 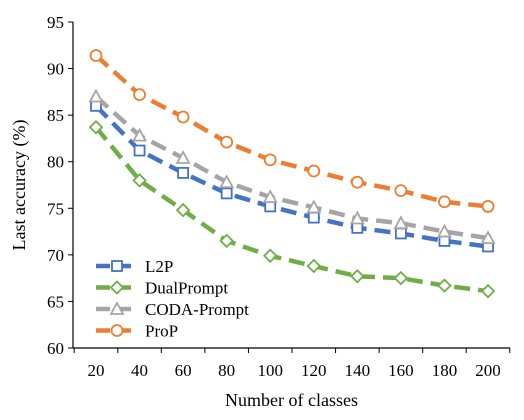 I want to click on legend-label: CODA-Prompt, so click(x=197, y=309).